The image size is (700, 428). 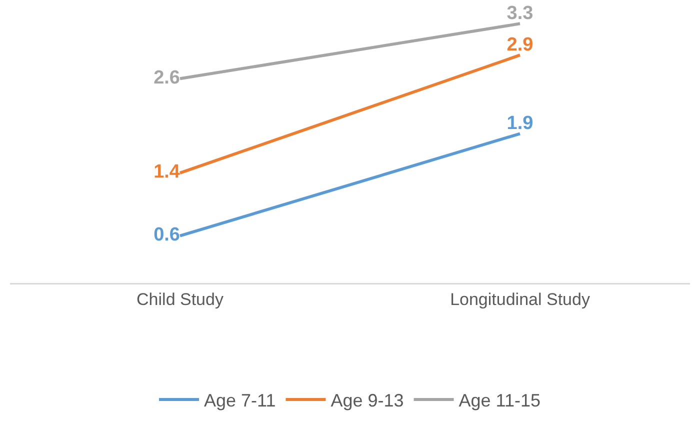 What do you see at coordinates (180, 299) in the screenshot?
I see `x-tick-label: Child Study` at bounding box center [180, 299].